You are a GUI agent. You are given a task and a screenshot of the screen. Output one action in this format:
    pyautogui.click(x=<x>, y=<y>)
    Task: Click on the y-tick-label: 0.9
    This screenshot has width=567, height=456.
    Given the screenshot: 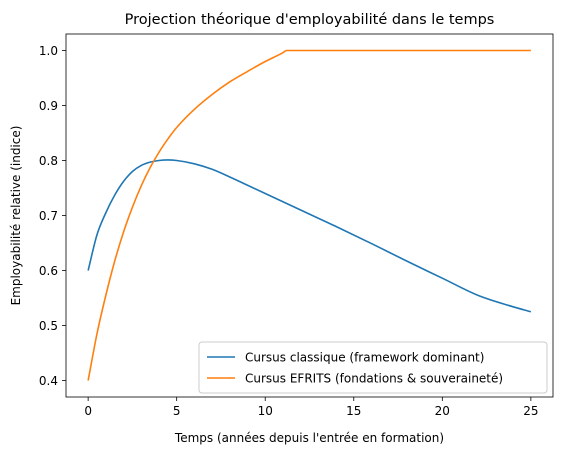 What is the action you would take?
    pyautogui.click(x=48, y=106)
    